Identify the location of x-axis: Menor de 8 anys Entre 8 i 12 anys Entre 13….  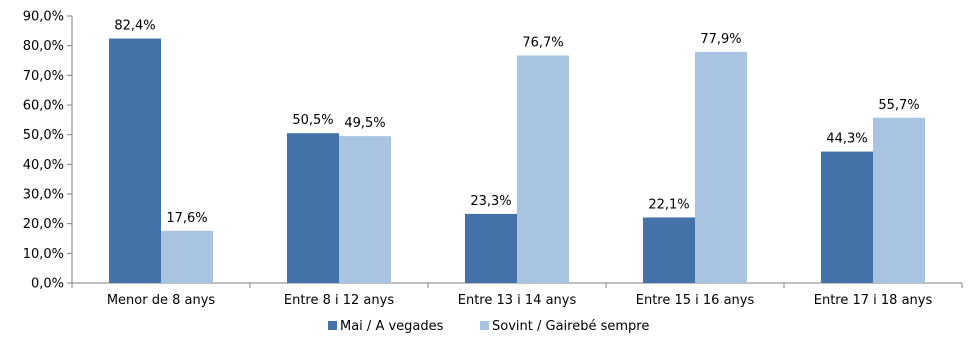
(517, 295).